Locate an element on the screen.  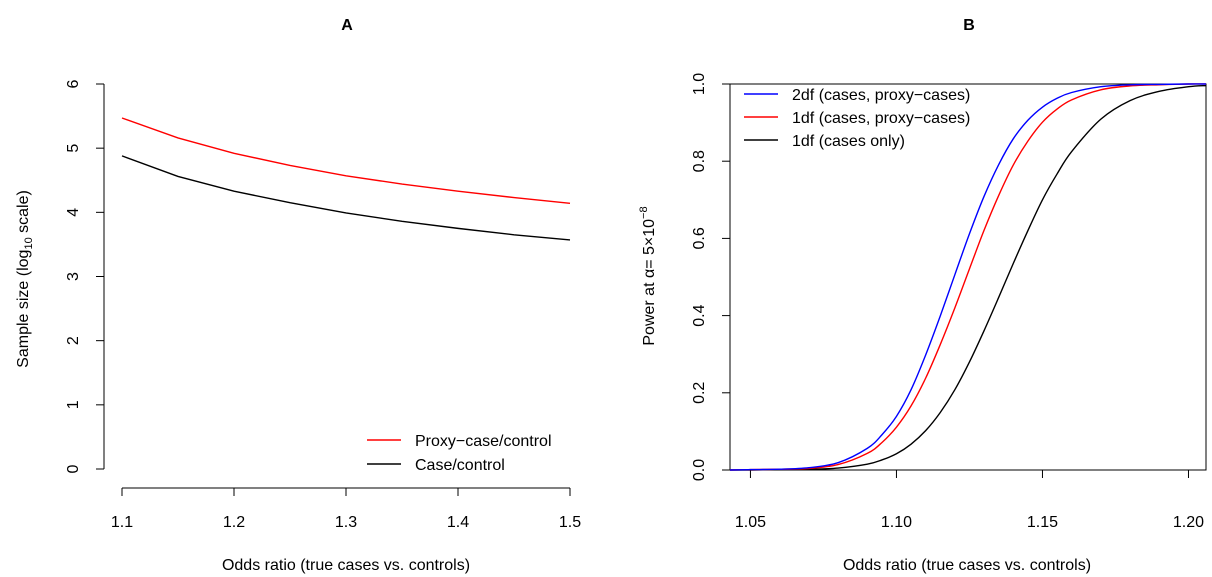
panel-b-y-axis-label-superscript: −8 is located at coordinates (644, 212).